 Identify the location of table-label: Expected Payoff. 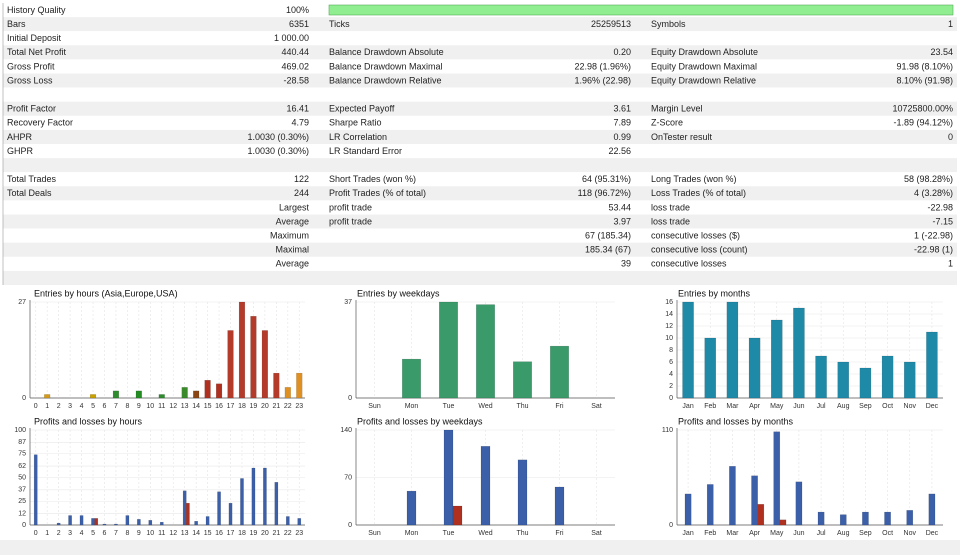
(362, 109).